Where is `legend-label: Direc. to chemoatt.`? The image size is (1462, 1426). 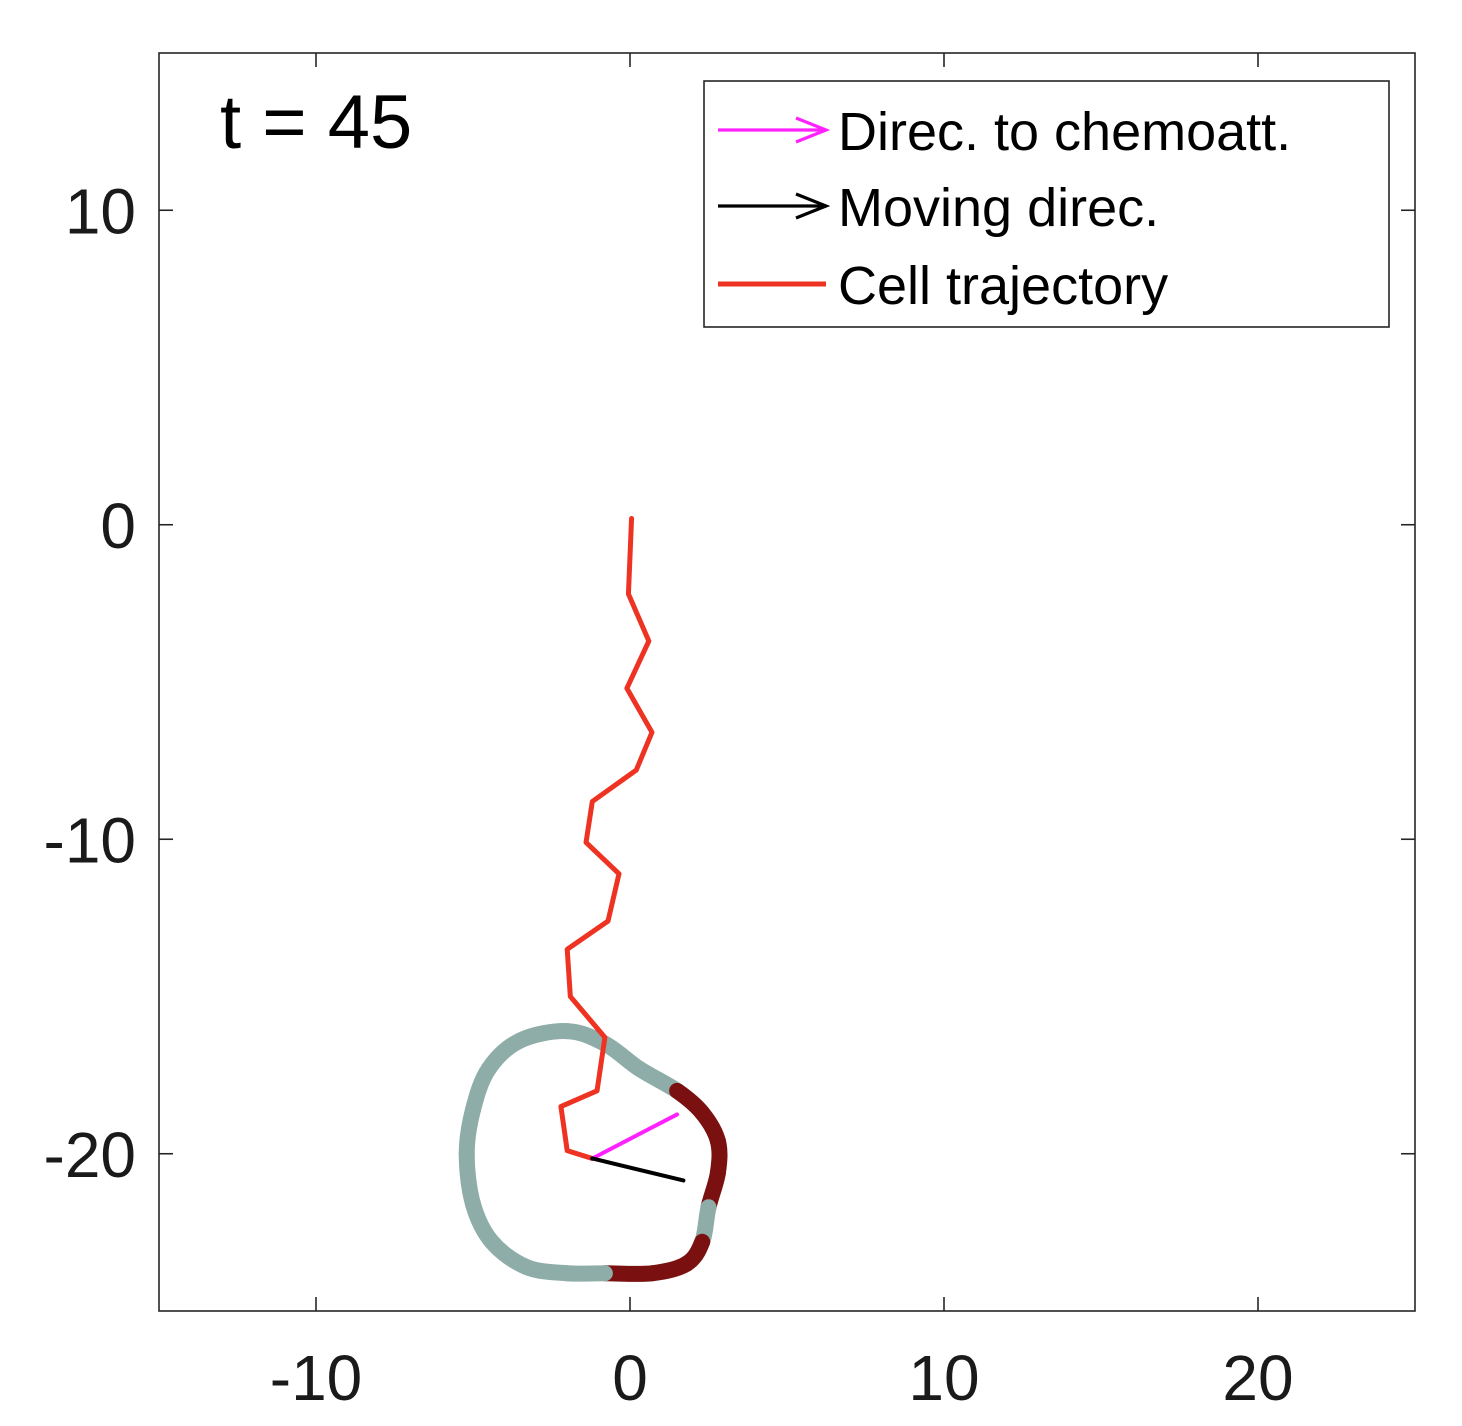
legend-label: Direc. to chemoatt. is located at coordinates (1064, 132).